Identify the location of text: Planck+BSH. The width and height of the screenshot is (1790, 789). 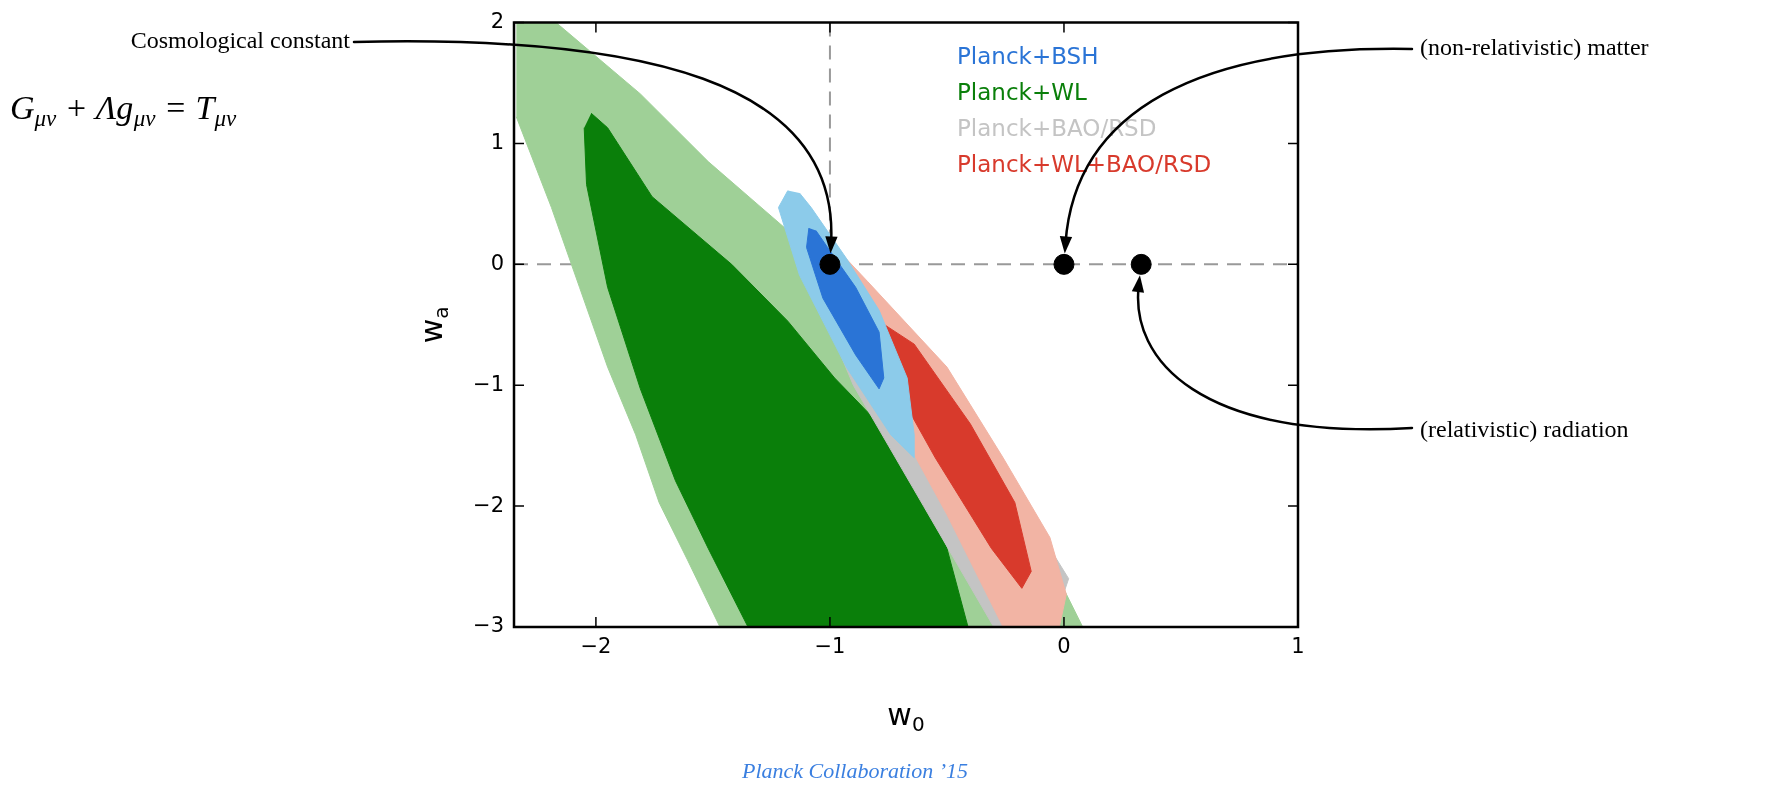
(1028, 55).